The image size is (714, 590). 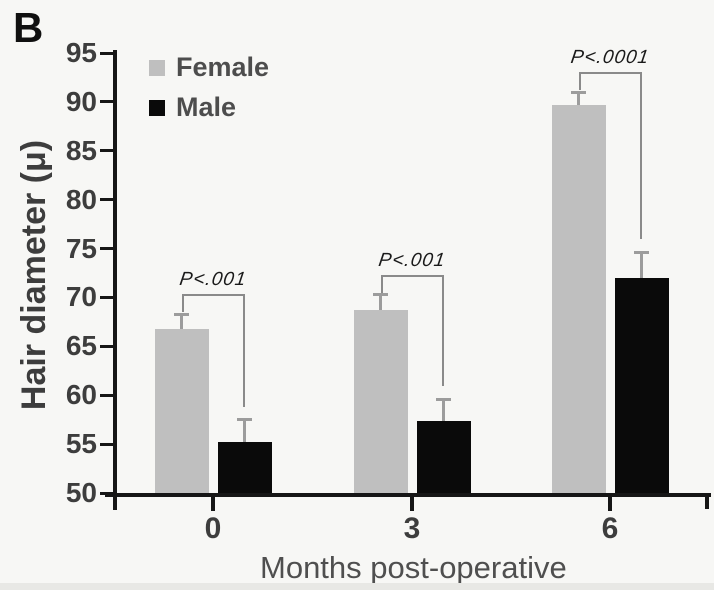 I want to click on p-value-label: P<.0001, so click(x=610, y=58).